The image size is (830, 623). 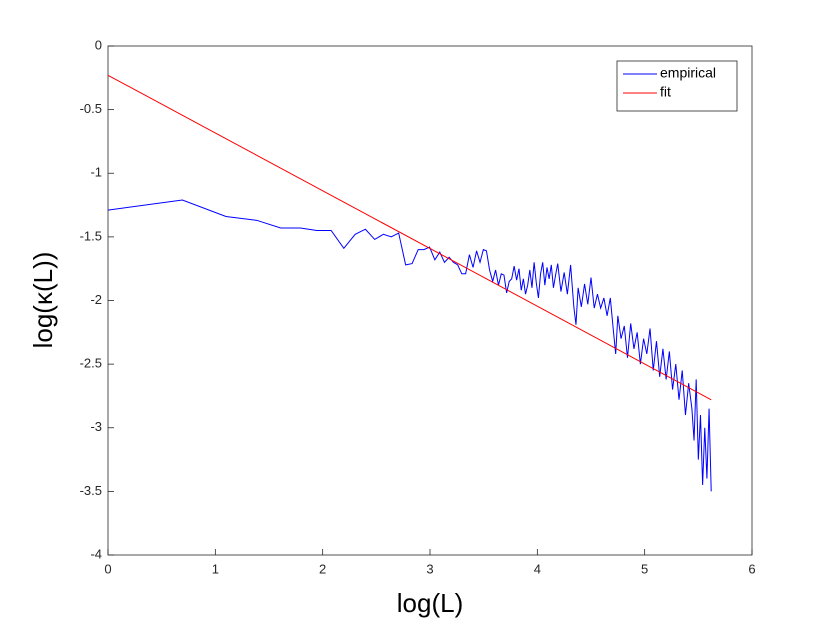 I want to click on x-tick-label: 1, so click(x=215, y=568).